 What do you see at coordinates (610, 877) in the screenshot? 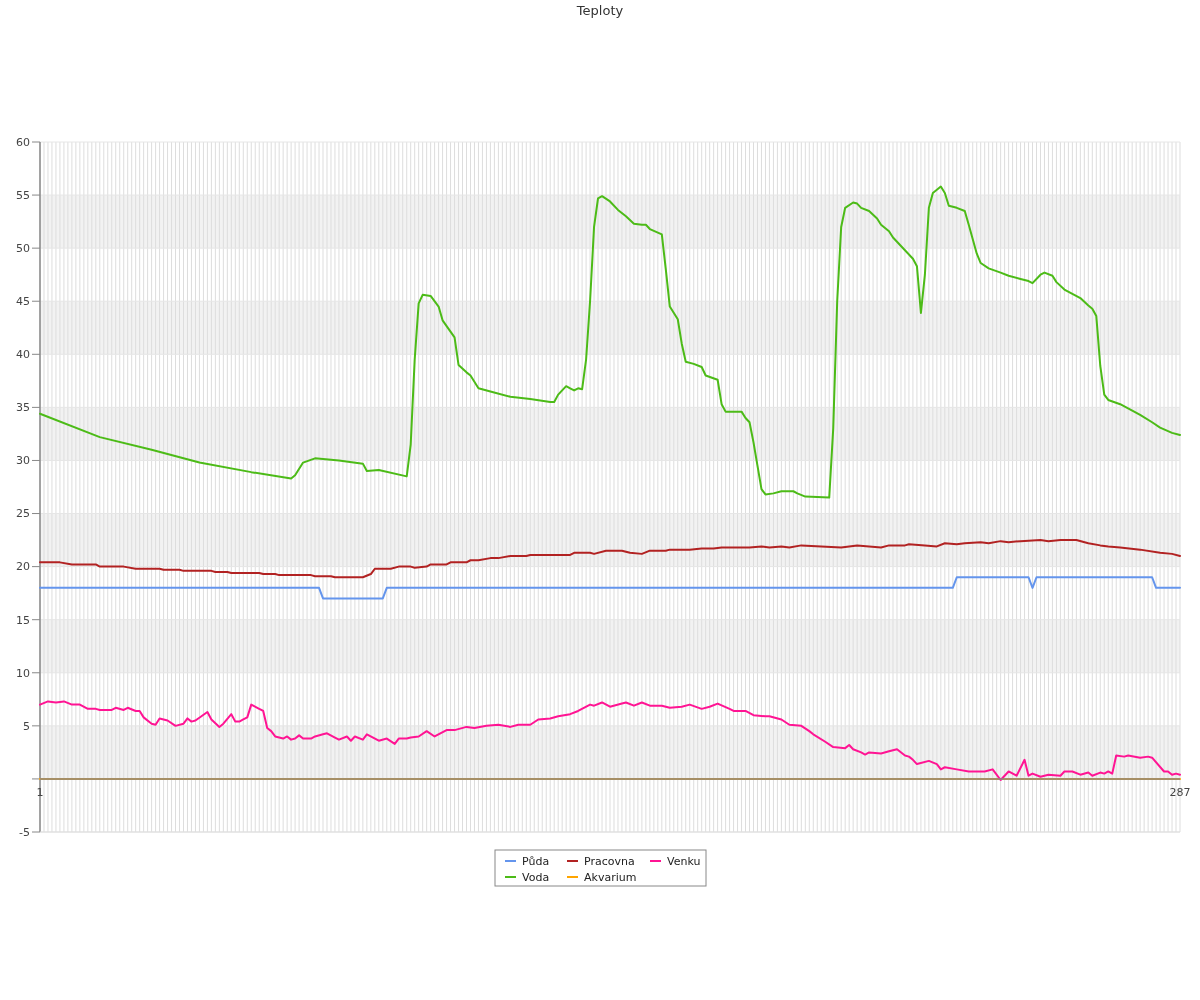
I see `legend-label: Akvarium` at bounding box center [610, 877].